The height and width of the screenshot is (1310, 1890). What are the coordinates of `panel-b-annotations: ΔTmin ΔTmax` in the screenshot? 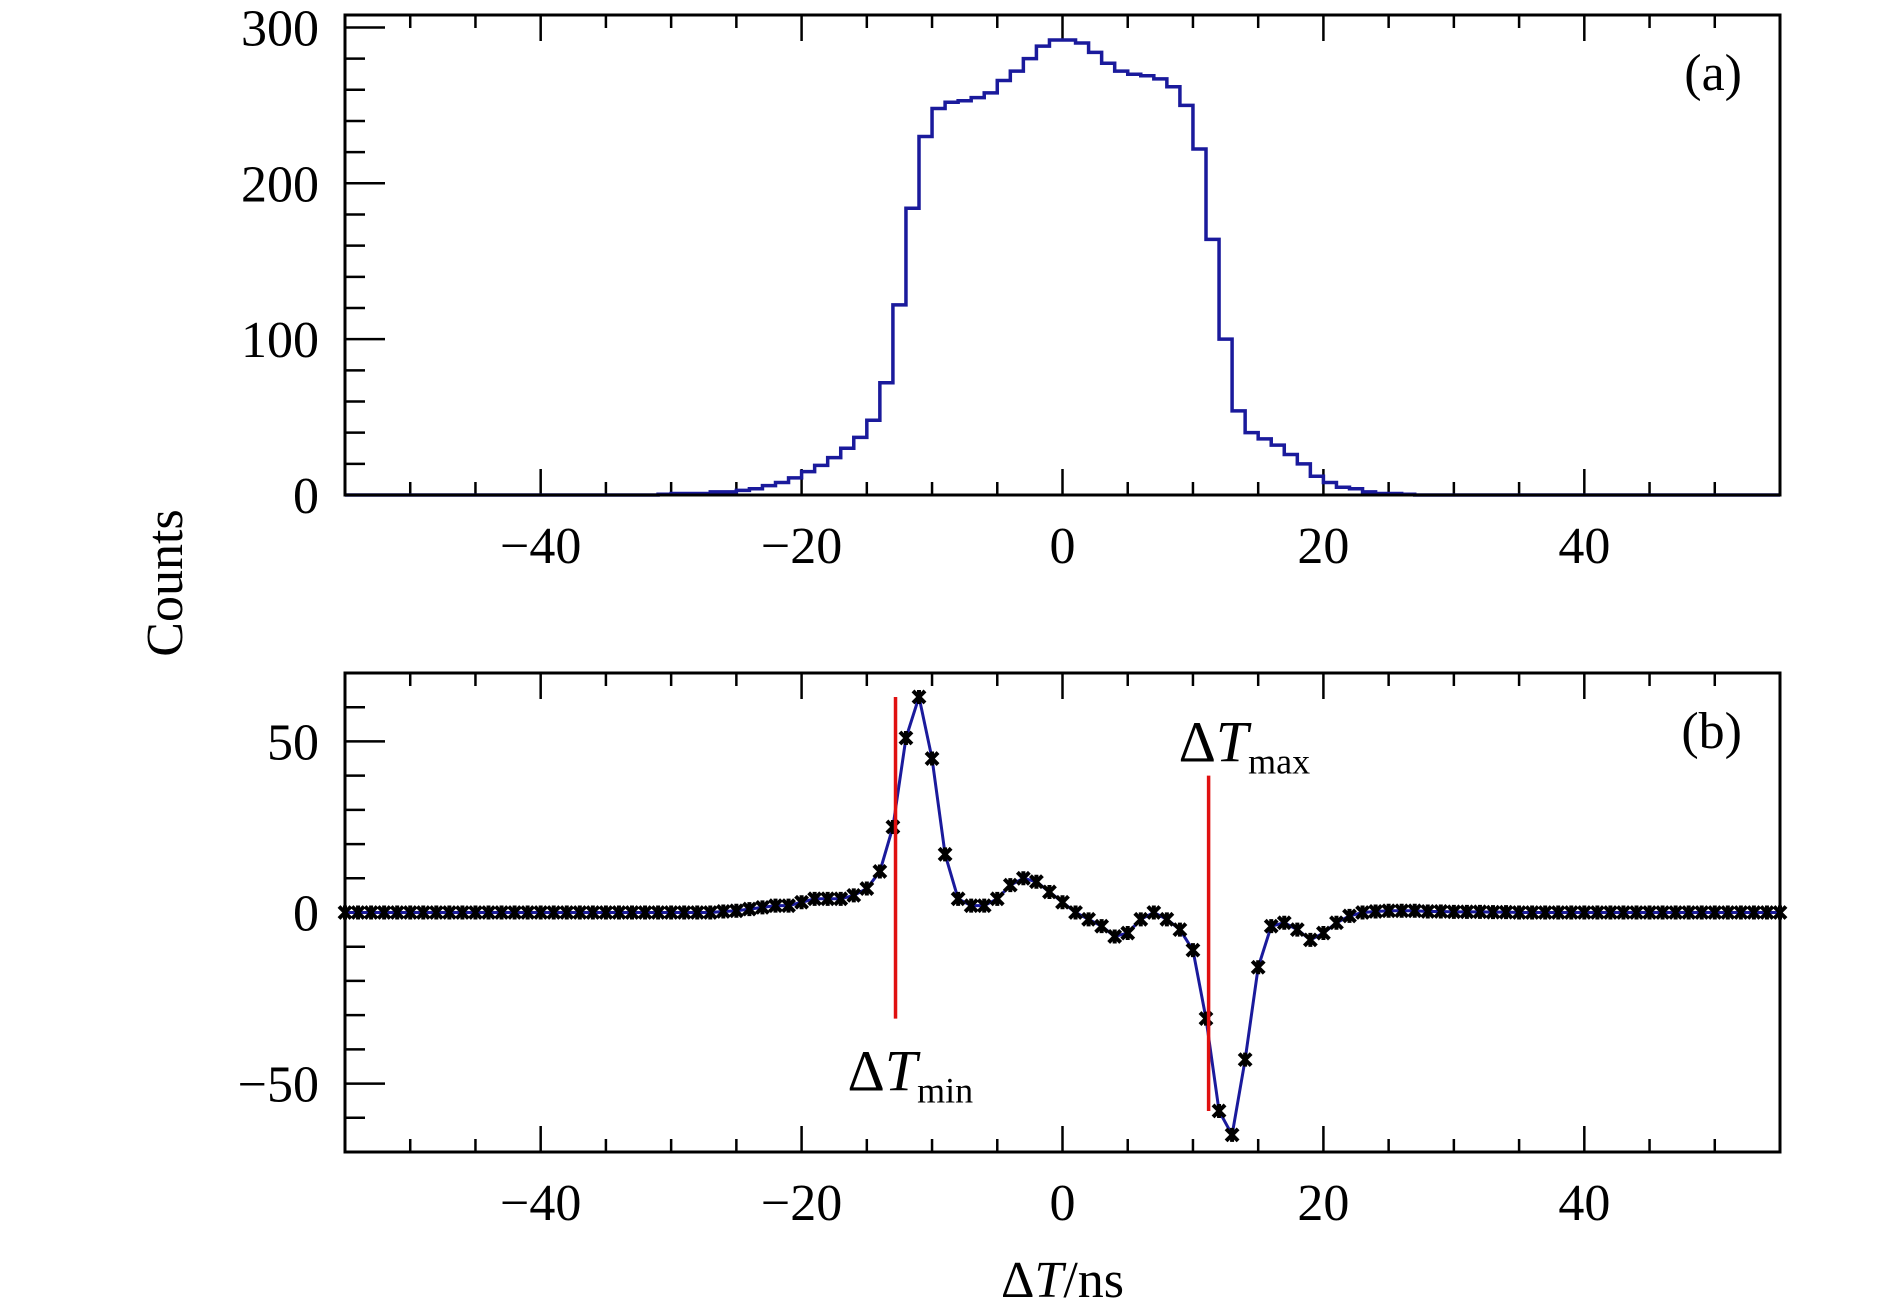 It's located at (1079, 903).